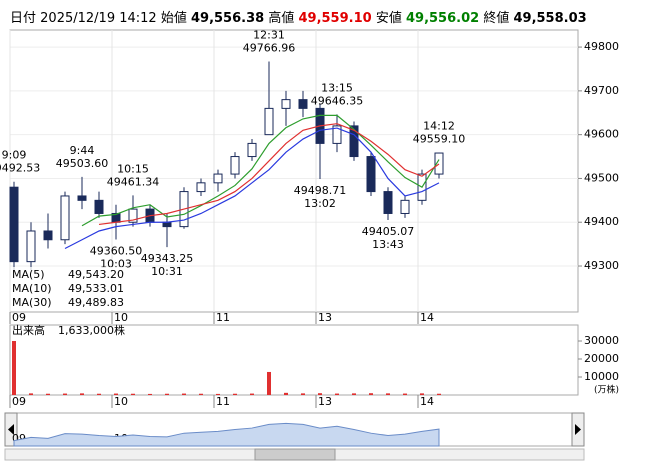  Describe the element at coordinates (167, 271) in the screenshot. I see `annotation-time: 10:31` at that location.